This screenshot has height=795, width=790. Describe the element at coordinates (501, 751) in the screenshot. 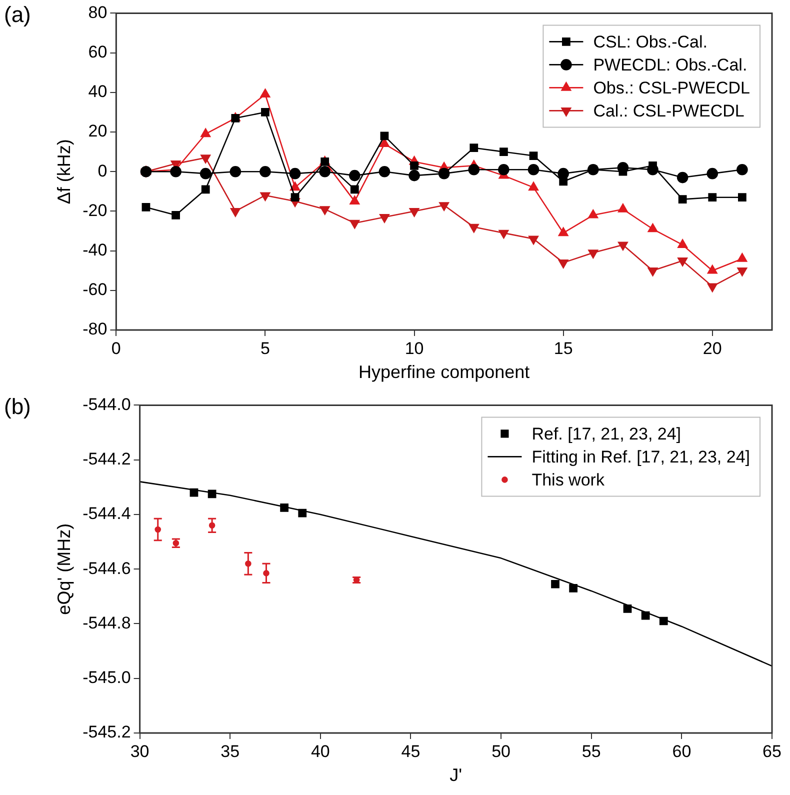

I see `x-tick-label: 50` at that location.